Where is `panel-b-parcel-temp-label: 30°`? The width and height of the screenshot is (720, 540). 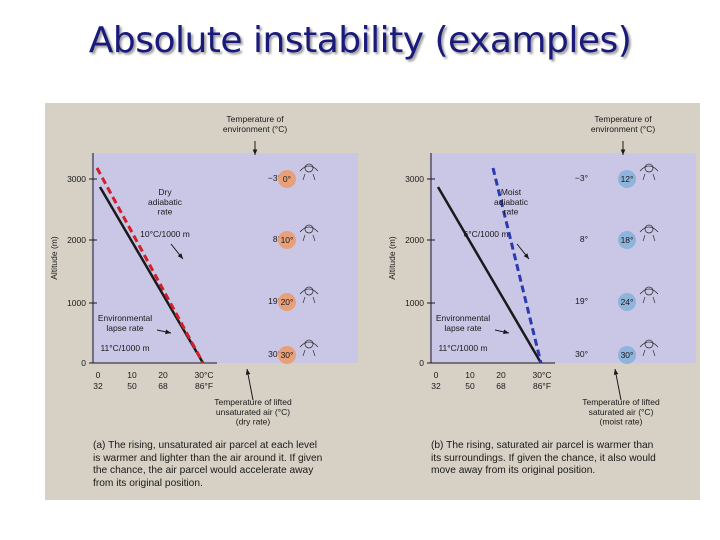 panel-b-parcel-temp-label: 30° is located at coordinates (627, 355).